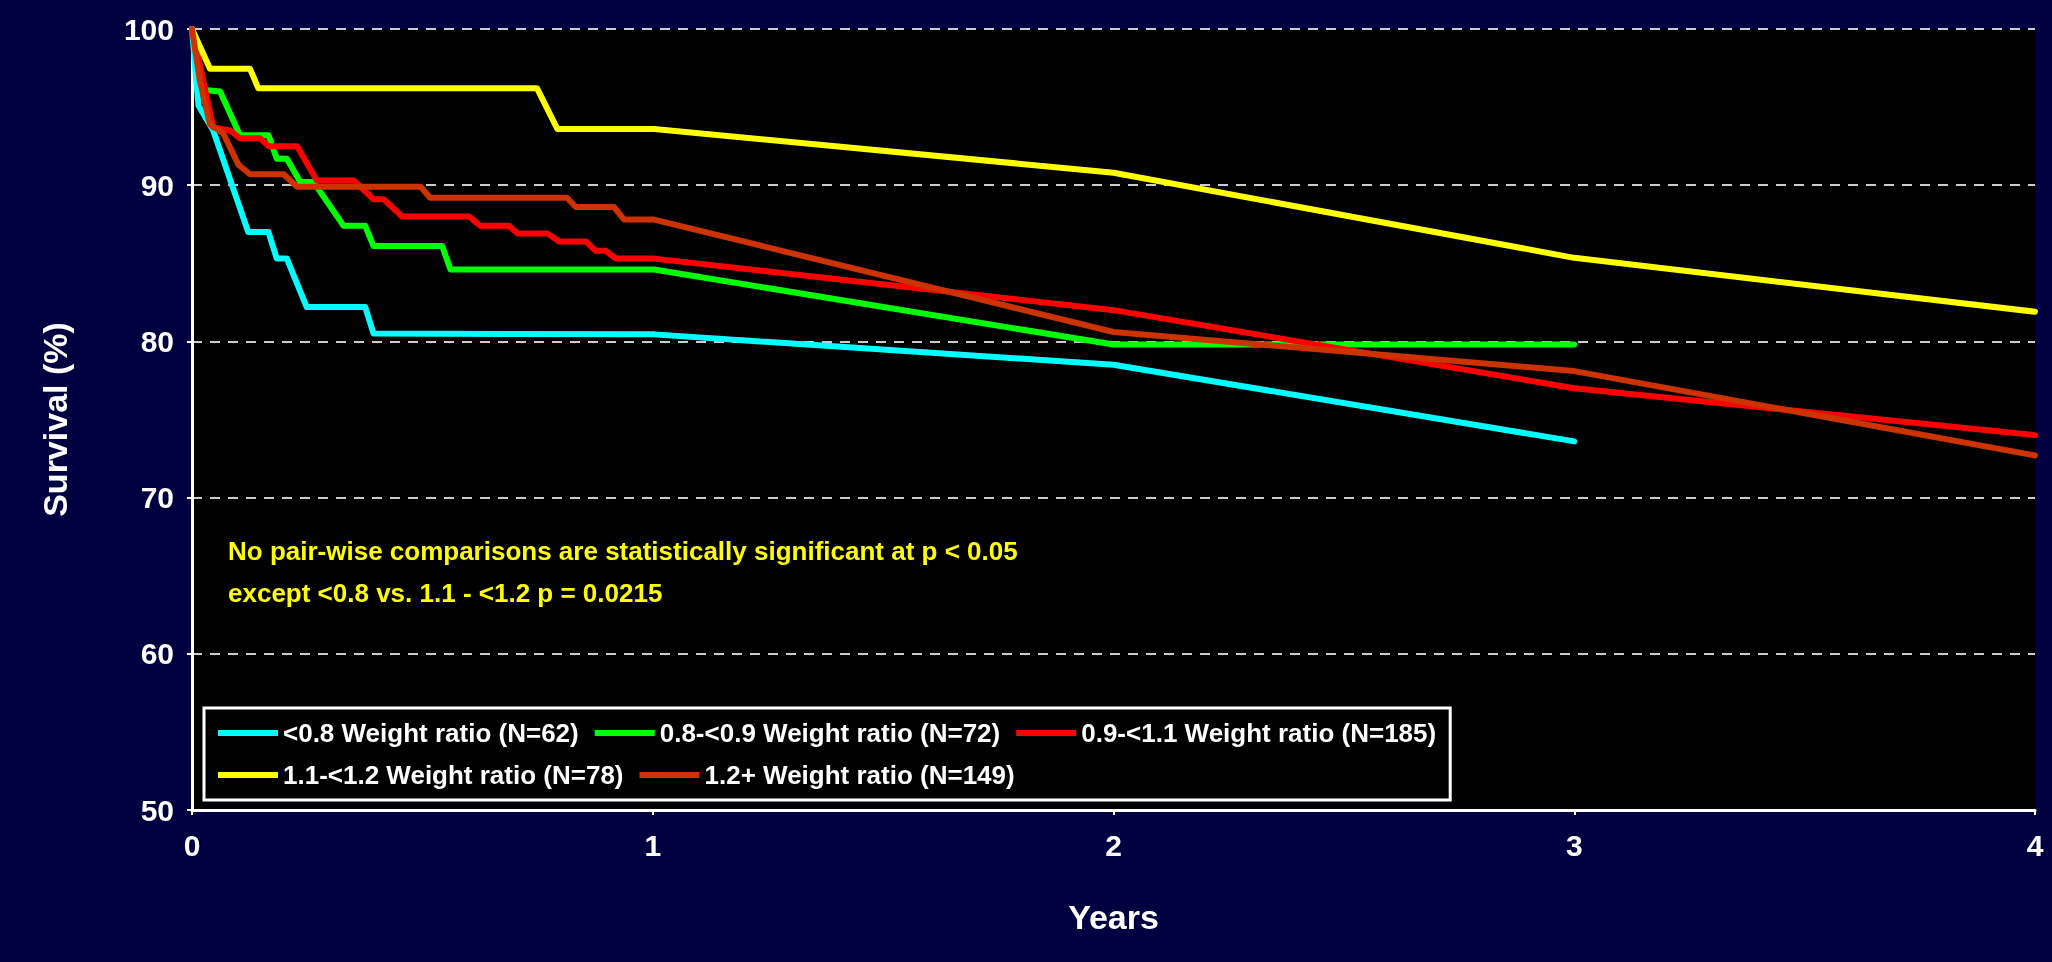  What do you see at coordinates (1259, 733) in the screenshot?
I see `legend-label: 0.9-<1.1 Weight ratio (N=185)` at bounding box center [1259, 733].